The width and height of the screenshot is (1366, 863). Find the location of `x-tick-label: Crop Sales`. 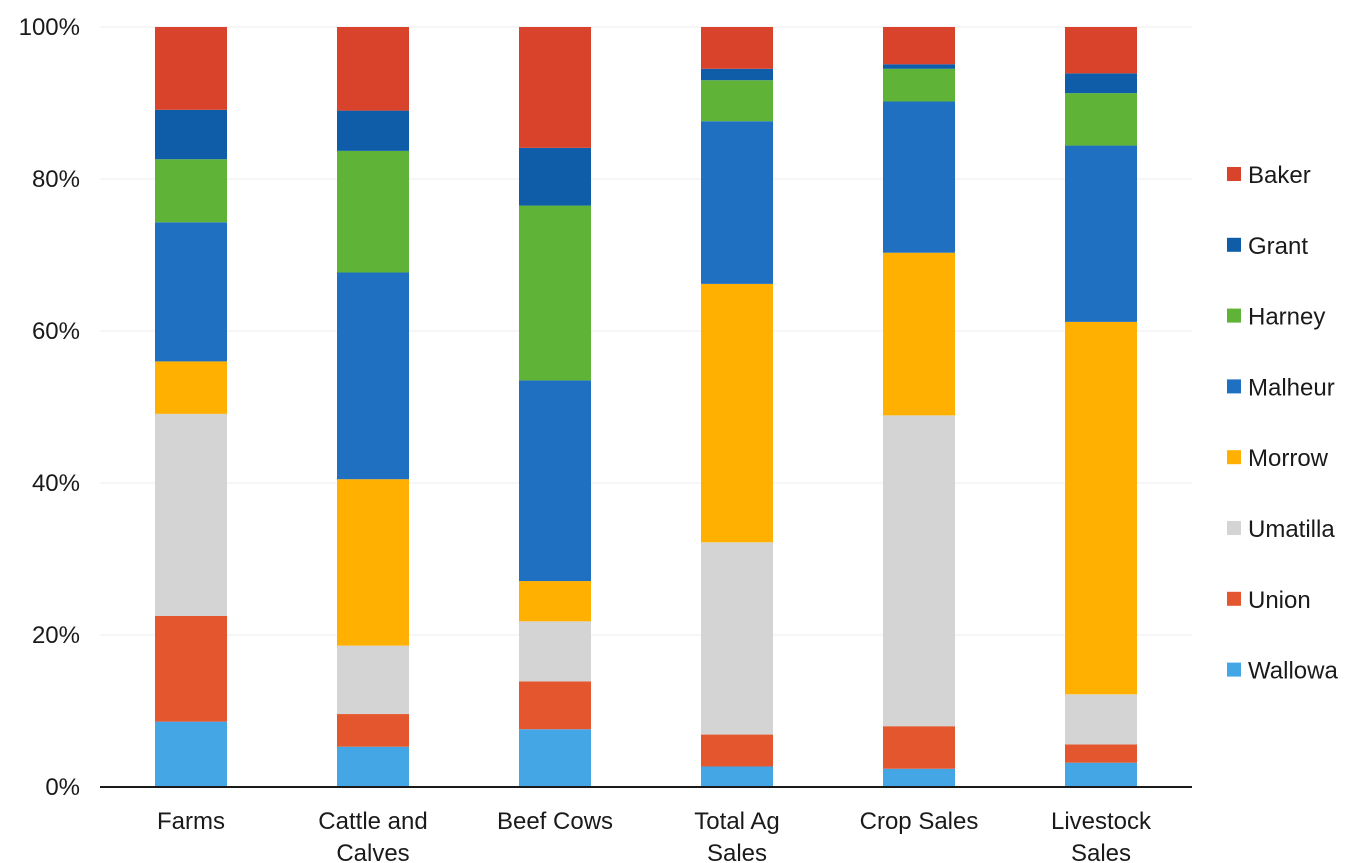

x-tick-label: Crop Sales is located at coordinates (919, 821).